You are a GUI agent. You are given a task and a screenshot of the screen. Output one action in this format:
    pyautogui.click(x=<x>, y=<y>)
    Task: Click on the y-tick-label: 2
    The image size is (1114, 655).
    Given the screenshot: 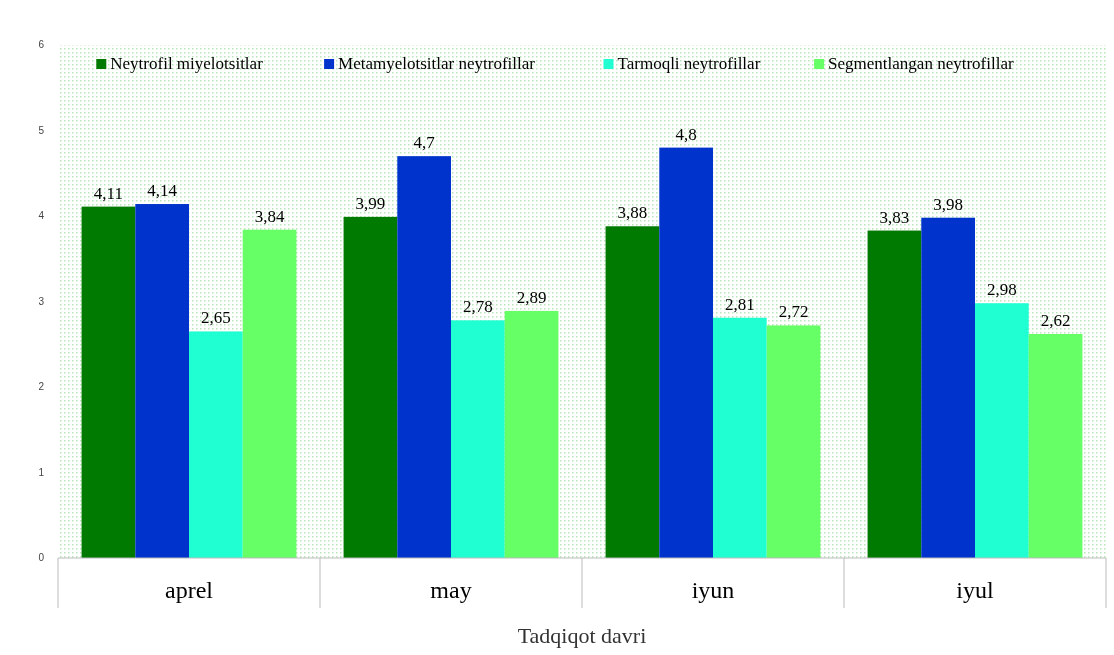 What is the action you would take?
    pyautogui.click(x=41, y=386)
    